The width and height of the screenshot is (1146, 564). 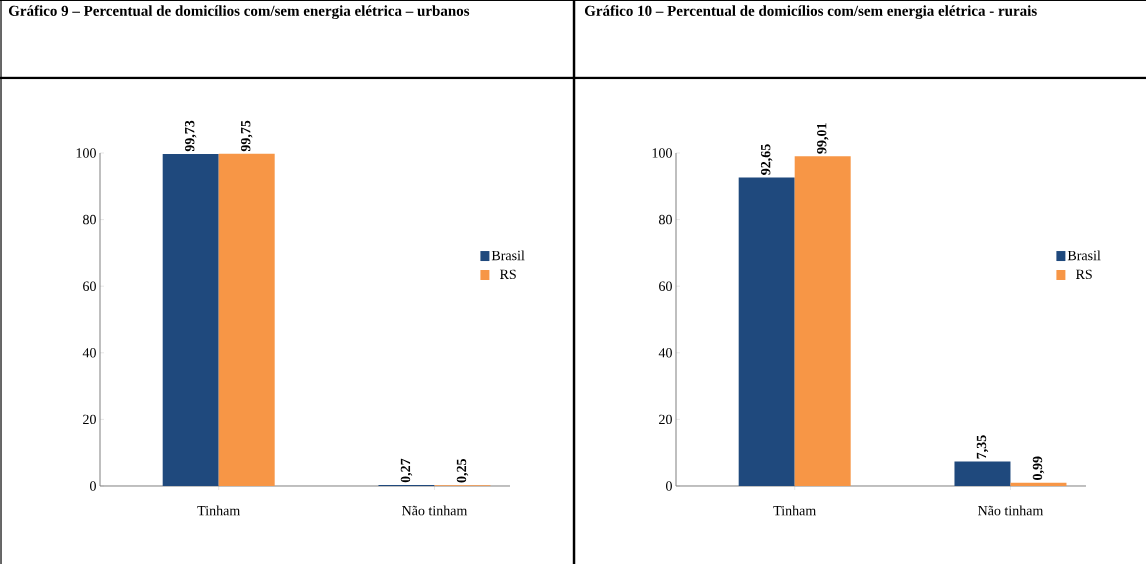 What do you see at coordinates (239, 12) in the screenshot?
I see `chart-title: Gráfico 9 – Percentual de domicílios com/sem energia elétrica – urbanos` at bounding box center [239, 12].